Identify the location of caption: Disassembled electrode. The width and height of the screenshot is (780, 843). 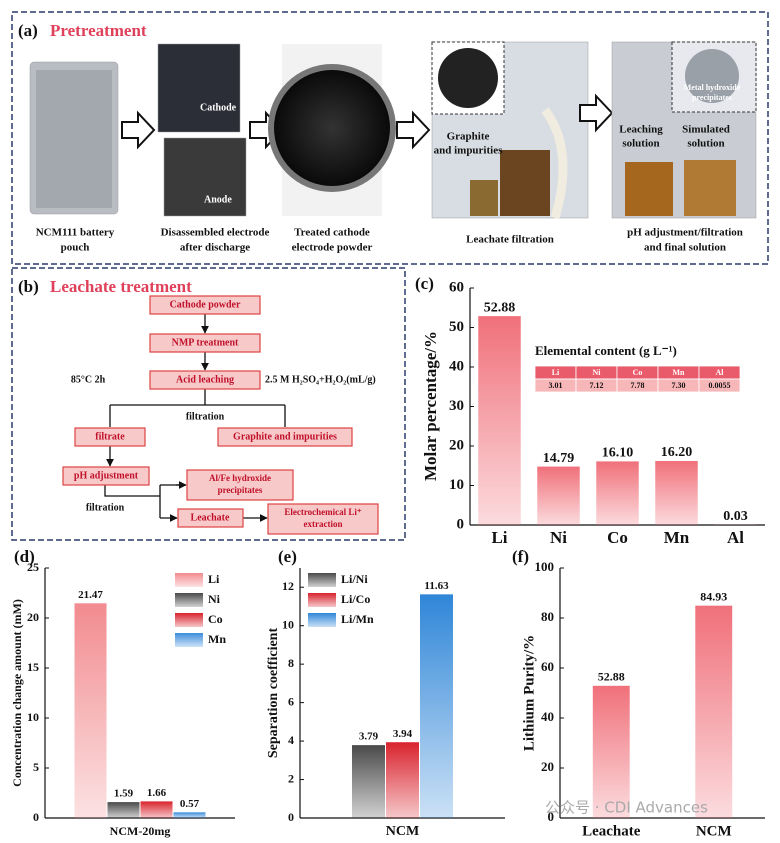
(215, 233).